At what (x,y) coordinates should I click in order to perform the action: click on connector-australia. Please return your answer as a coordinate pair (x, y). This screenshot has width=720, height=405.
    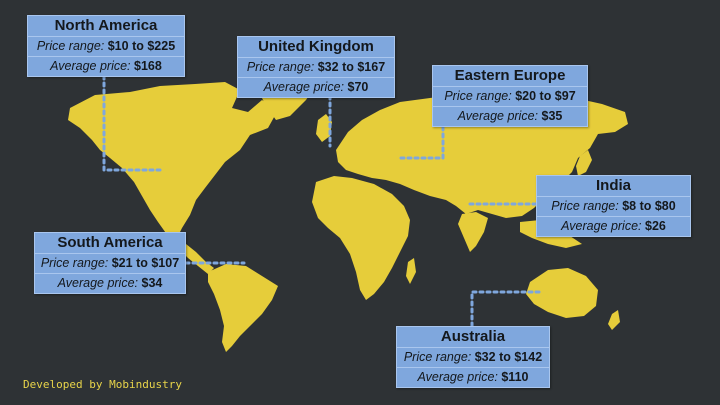
    Looking at the image, I should click on (506, 309).